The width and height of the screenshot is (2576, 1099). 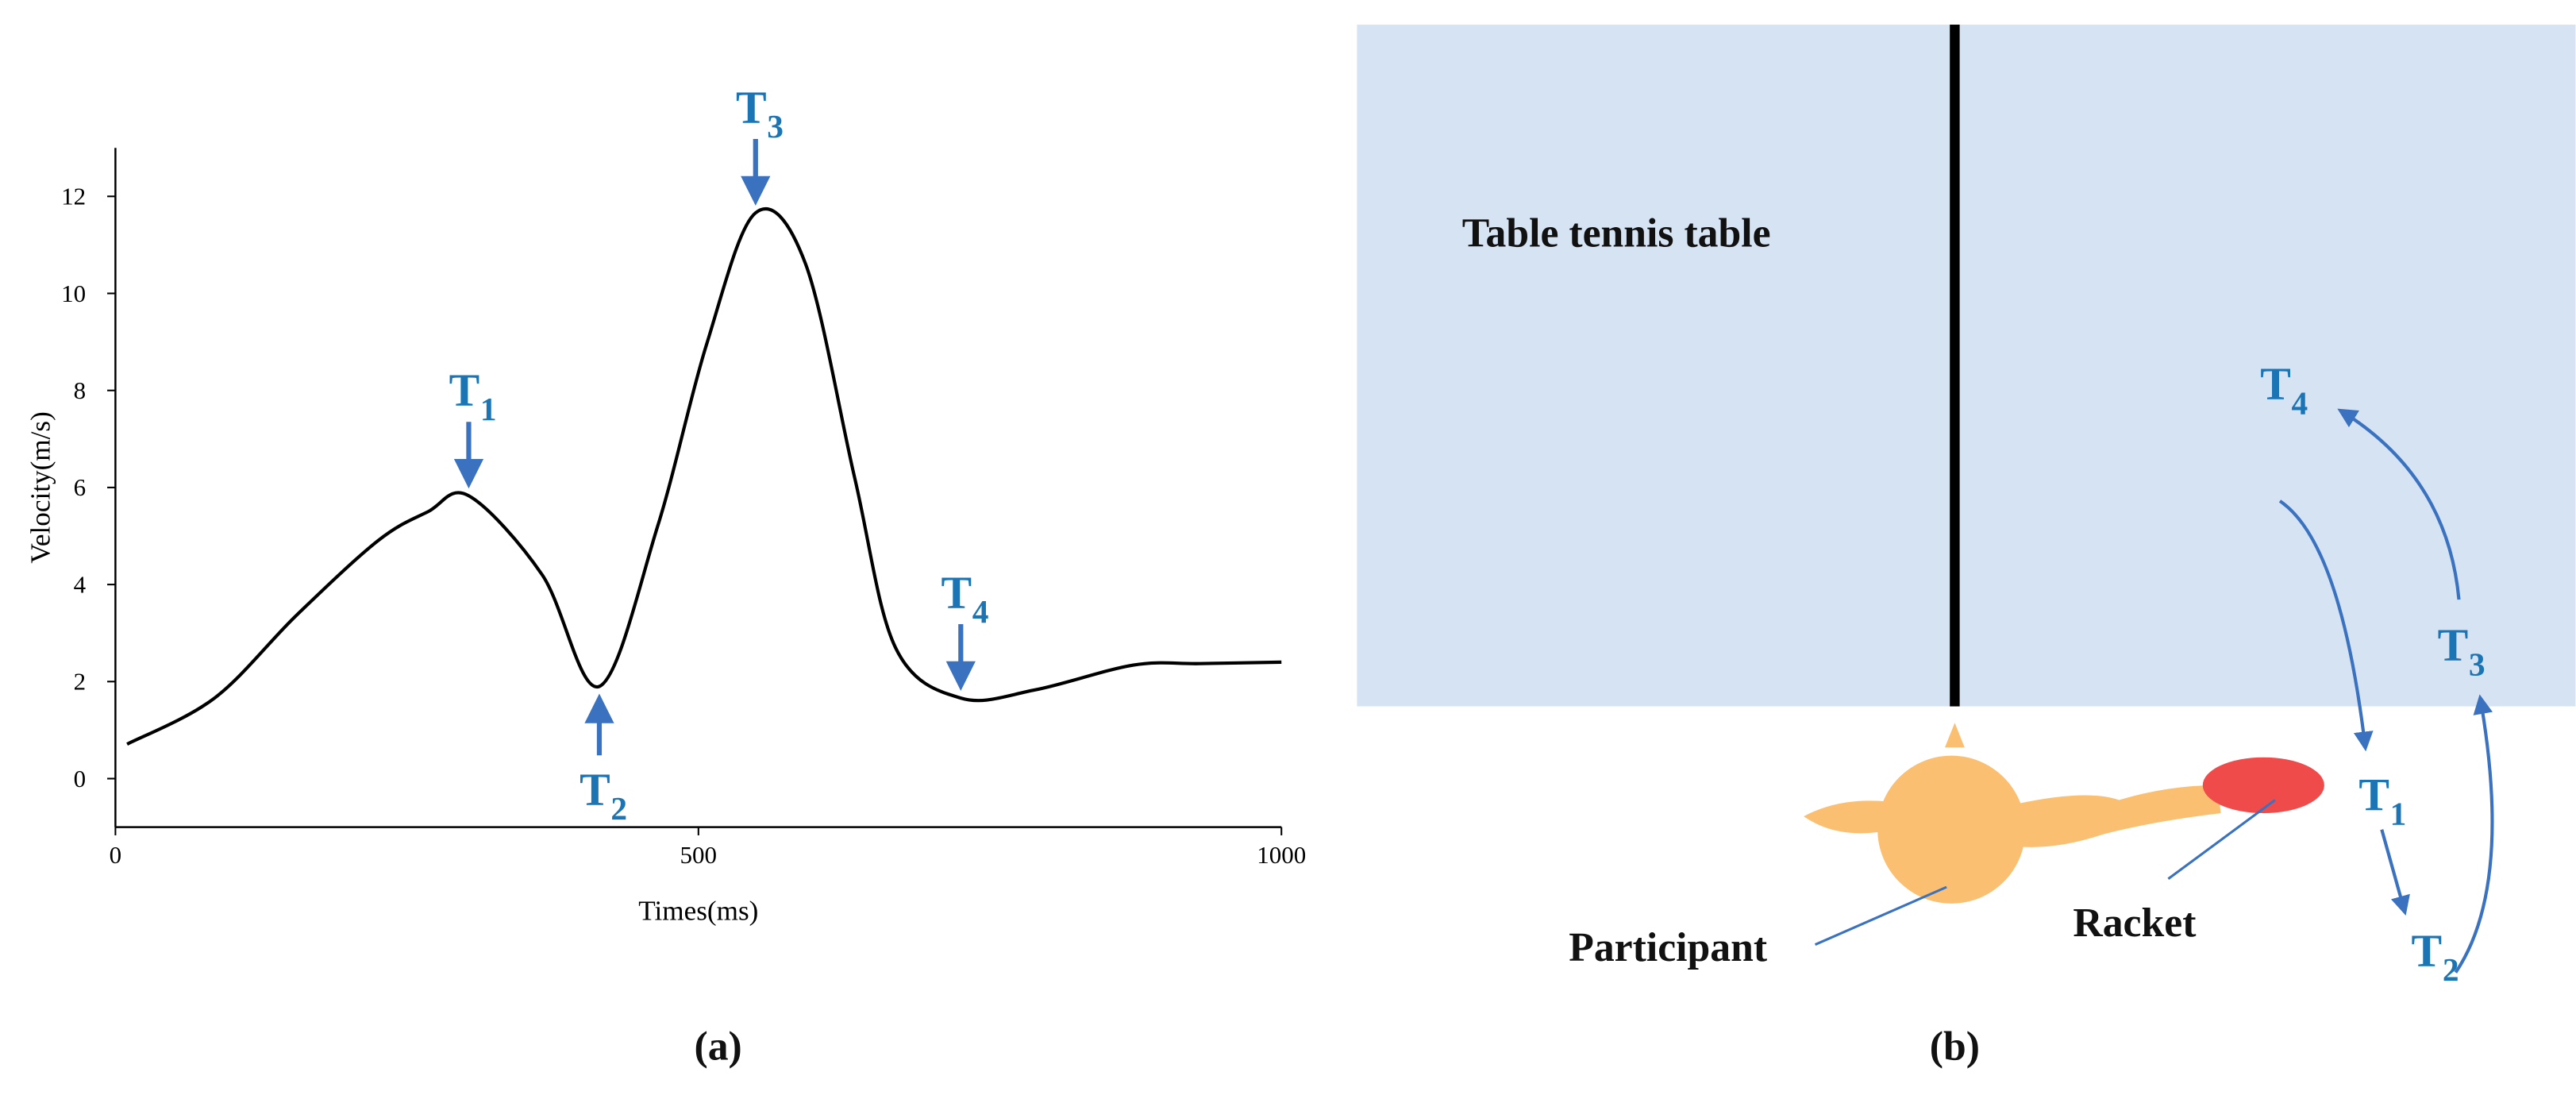 I want to click on y-tick-label: 2, so click(x=80, y=682).